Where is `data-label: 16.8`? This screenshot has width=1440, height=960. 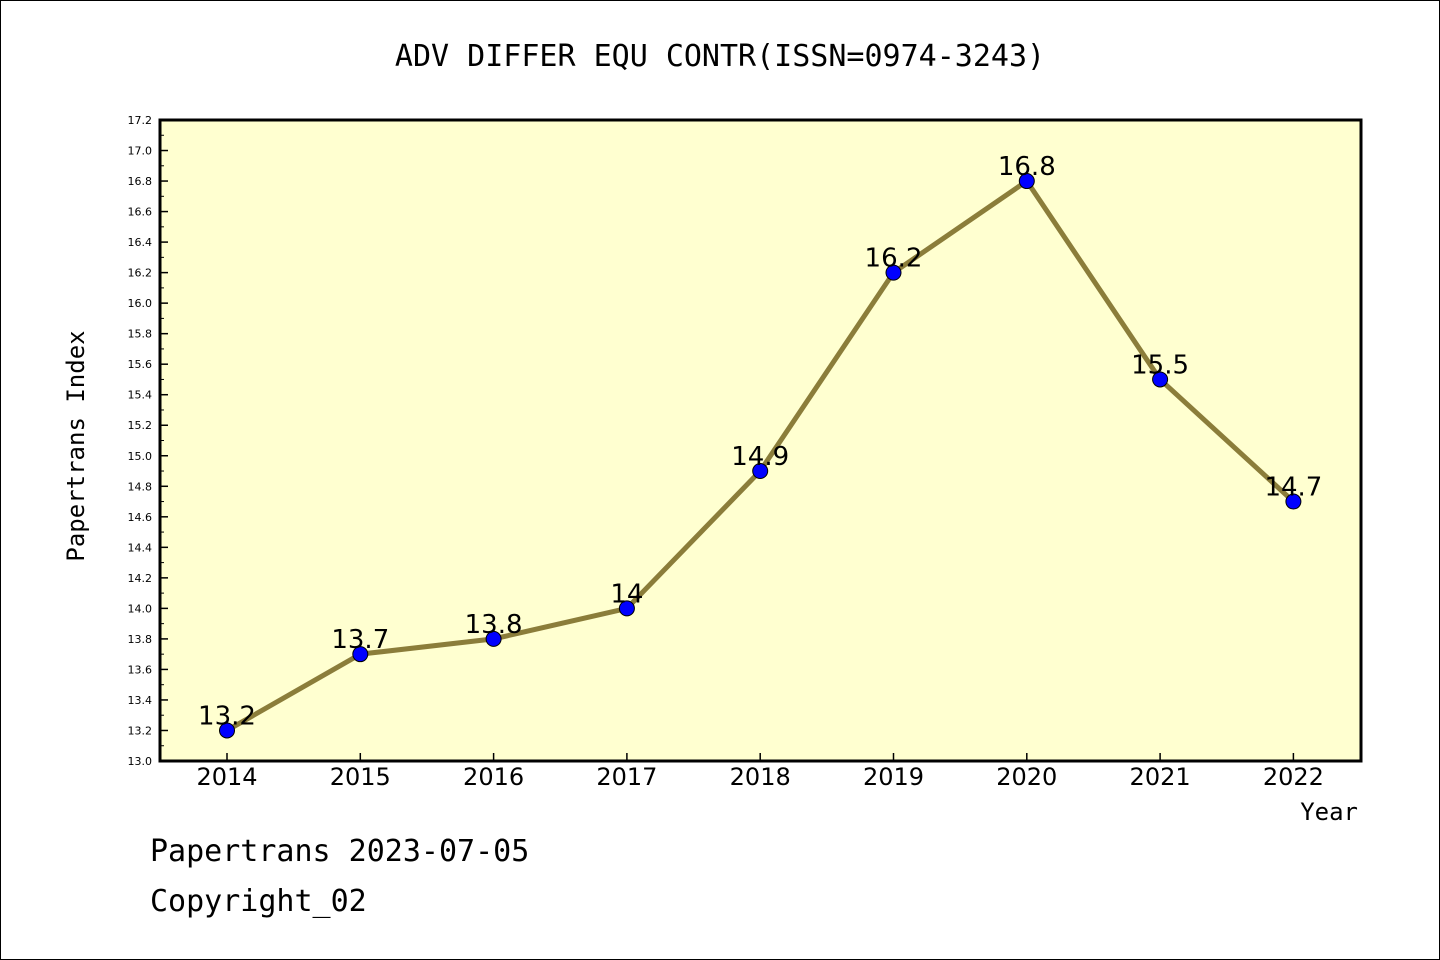
data-label: 16.8 is located at coordinates (1027, 167).